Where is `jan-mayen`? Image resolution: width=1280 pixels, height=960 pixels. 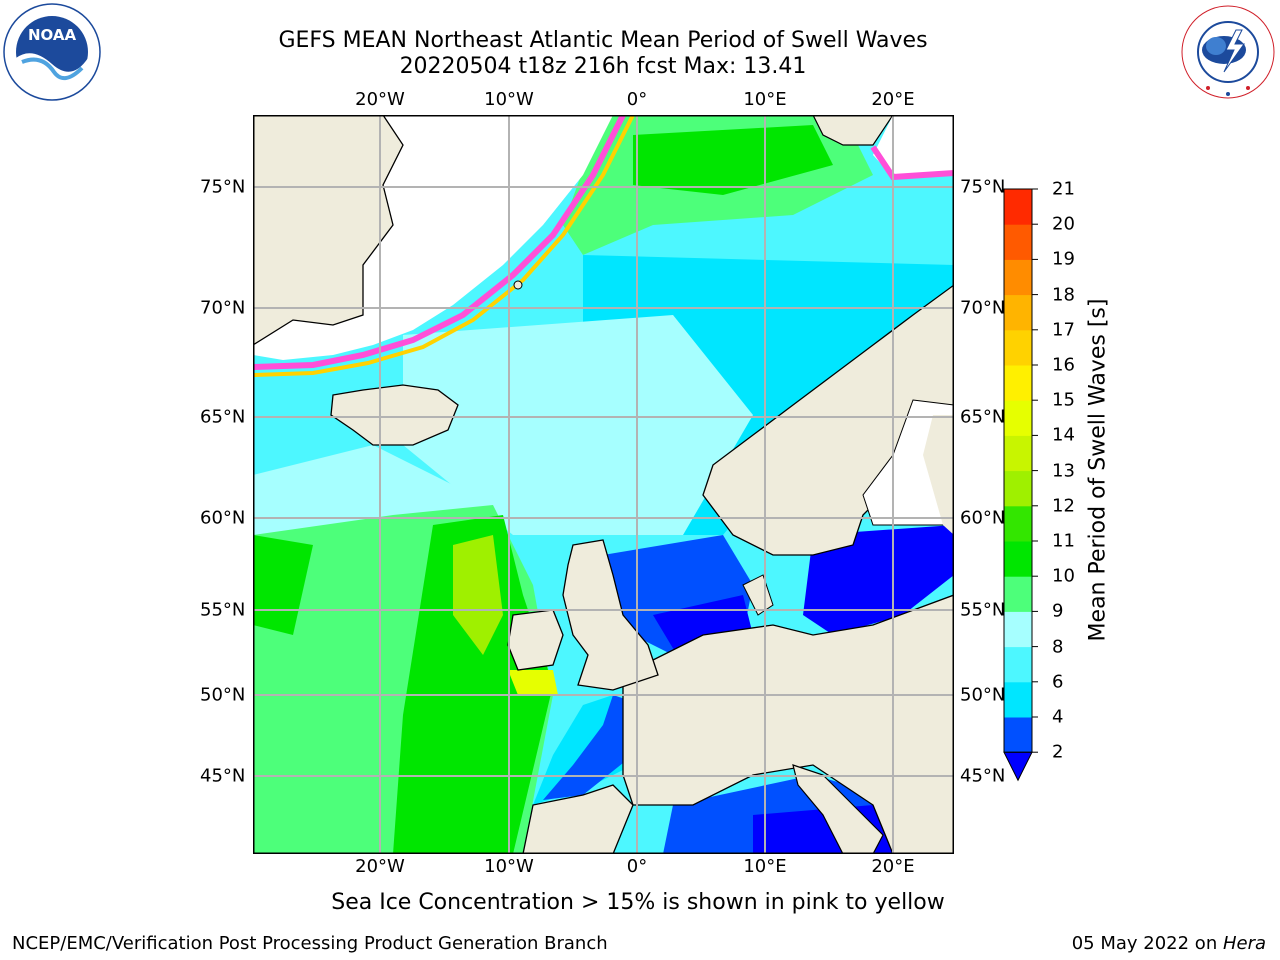 jan-mayen is located at coordinates (518, 285).